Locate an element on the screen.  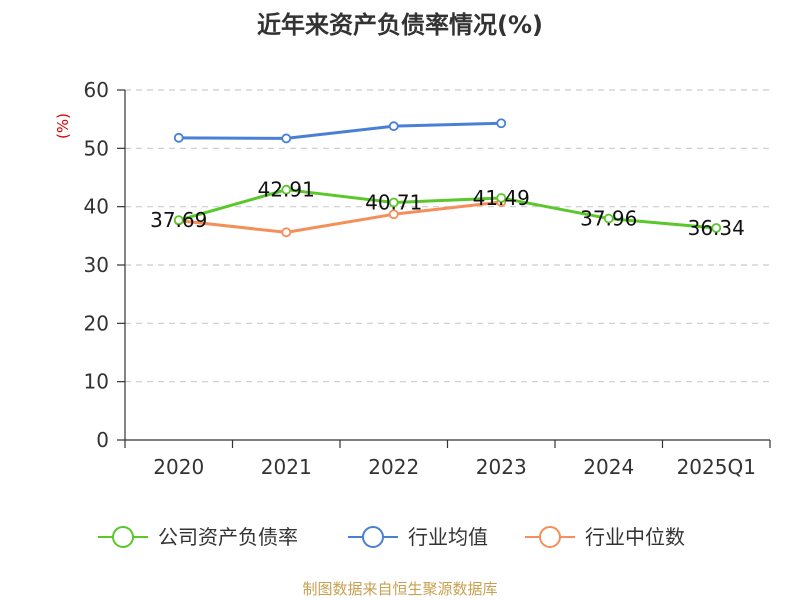
y-tick-label: 30 is located at coordinates (96, 265).